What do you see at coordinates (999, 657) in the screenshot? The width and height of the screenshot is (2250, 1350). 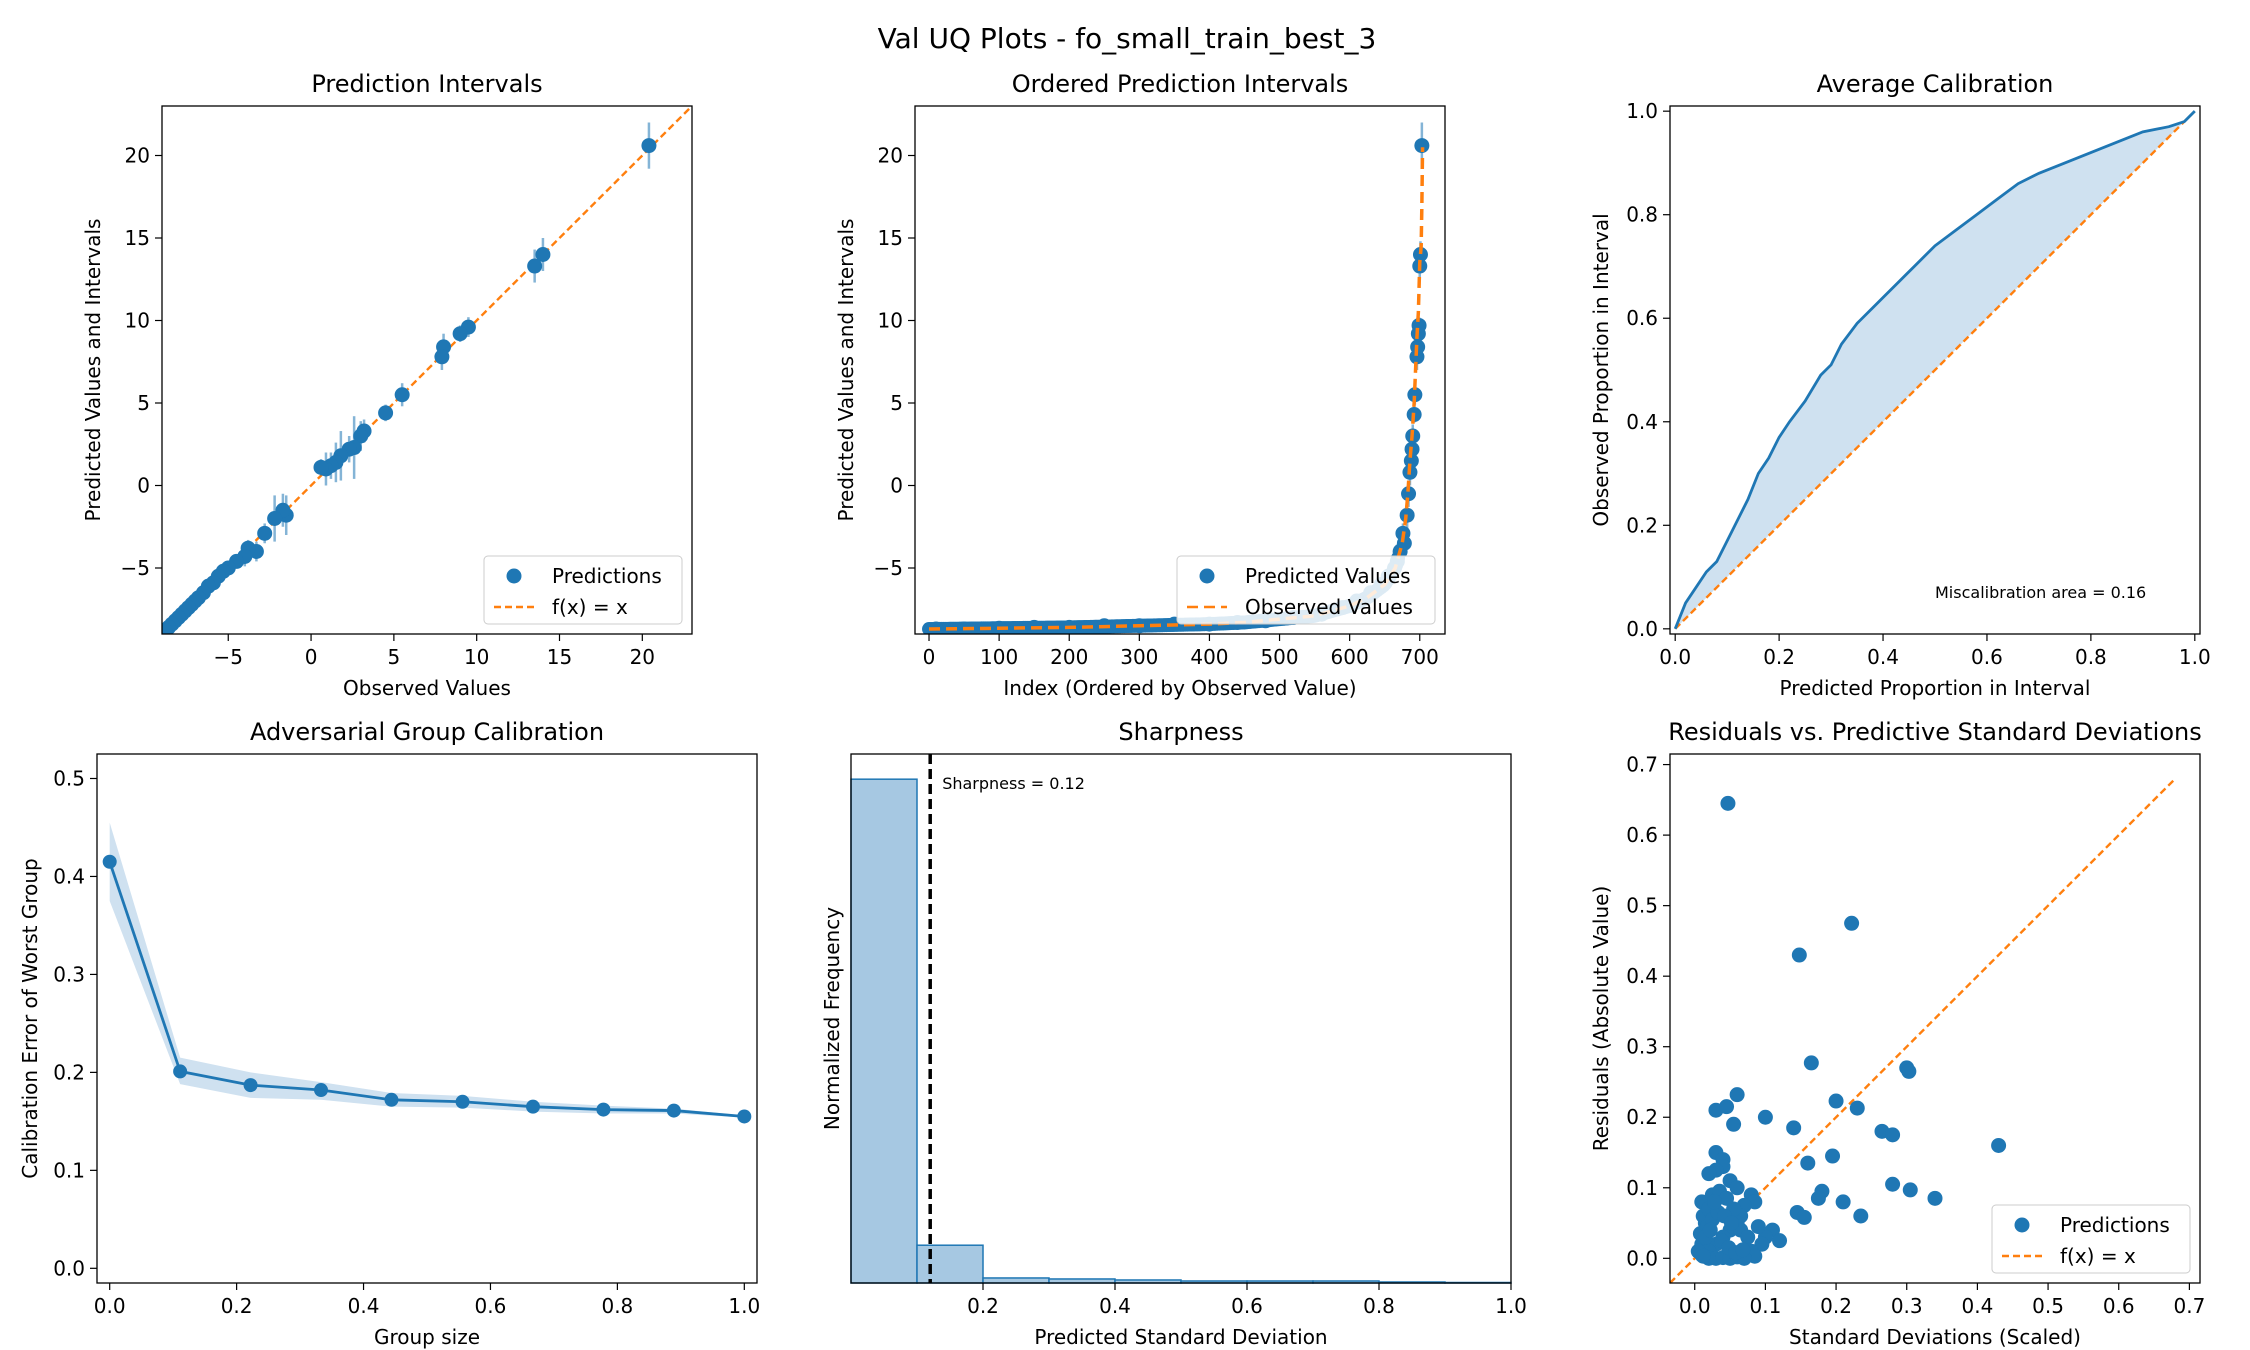 I see `x-tick-label: 100` at bounding box center [999, 657].